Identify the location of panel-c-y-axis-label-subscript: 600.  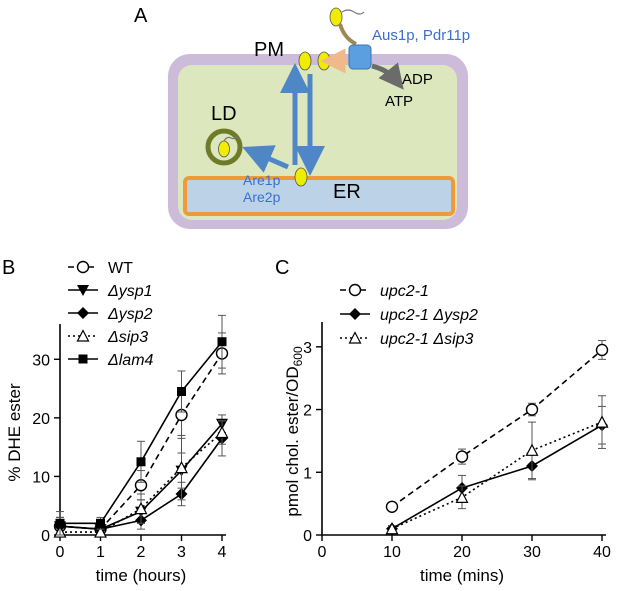
(298, 356).